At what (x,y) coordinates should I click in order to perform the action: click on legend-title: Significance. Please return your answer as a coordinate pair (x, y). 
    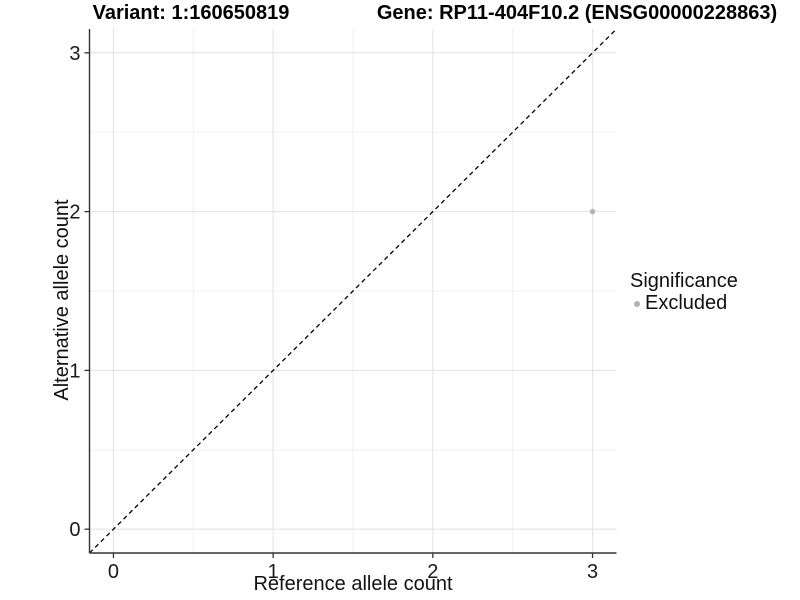
    Looking at the image, I should click on (684, 281).